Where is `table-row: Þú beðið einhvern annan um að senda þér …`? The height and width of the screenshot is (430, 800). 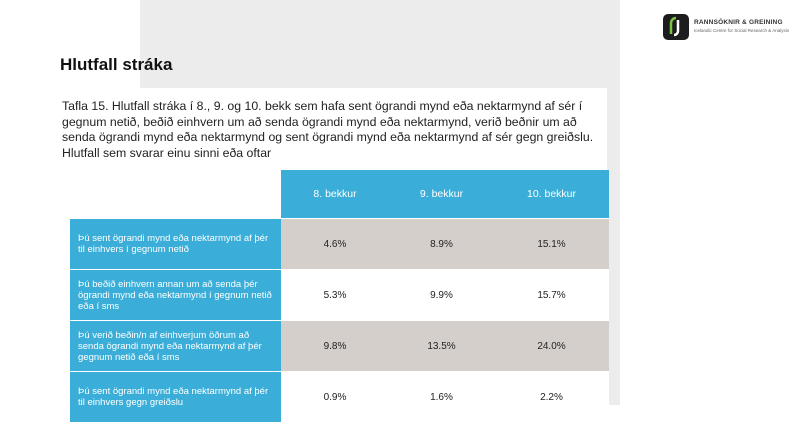 table-row: Þú beðið einhvern annan um að senda þér … is located at coordinates (339, 295).